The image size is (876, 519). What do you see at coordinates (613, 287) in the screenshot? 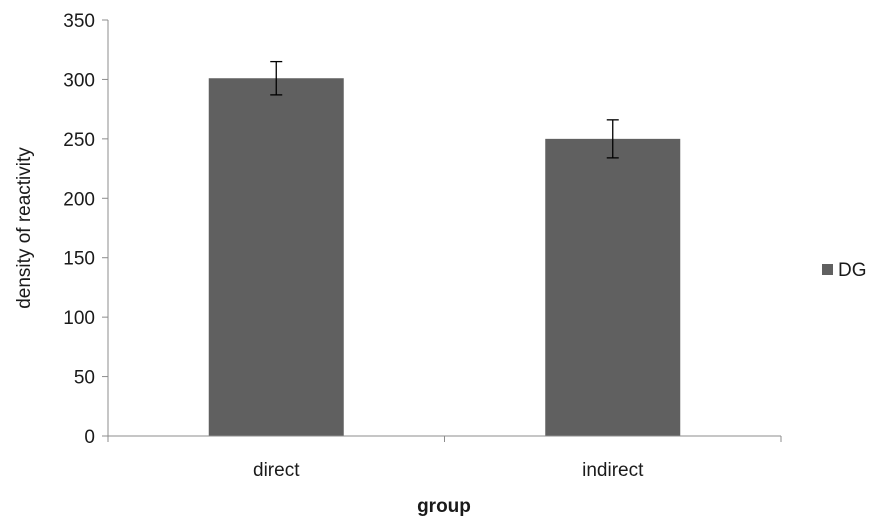
I see `bar-indirect` at bounding box center [613, 287].